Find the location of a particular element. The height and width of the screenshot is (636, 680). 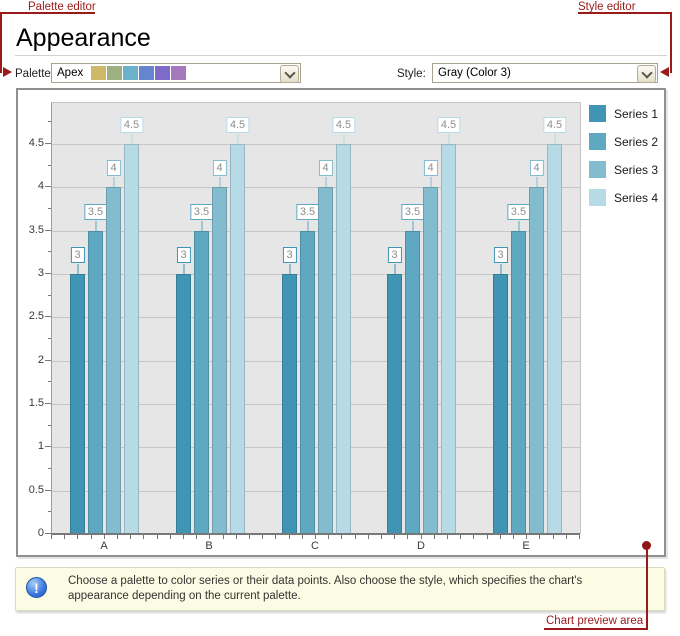

bar-E-s3 is located at coordinates (536, 360).